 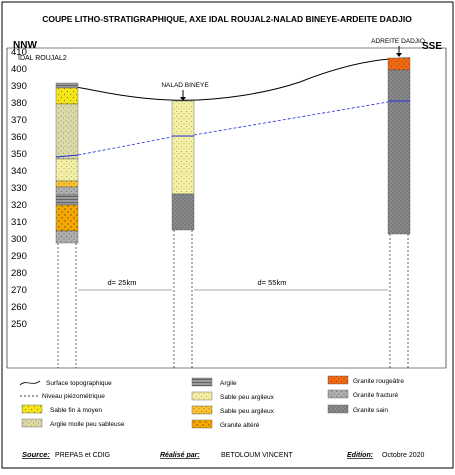 I want to click on layer-argile-molle, so click(x=67, y=131).